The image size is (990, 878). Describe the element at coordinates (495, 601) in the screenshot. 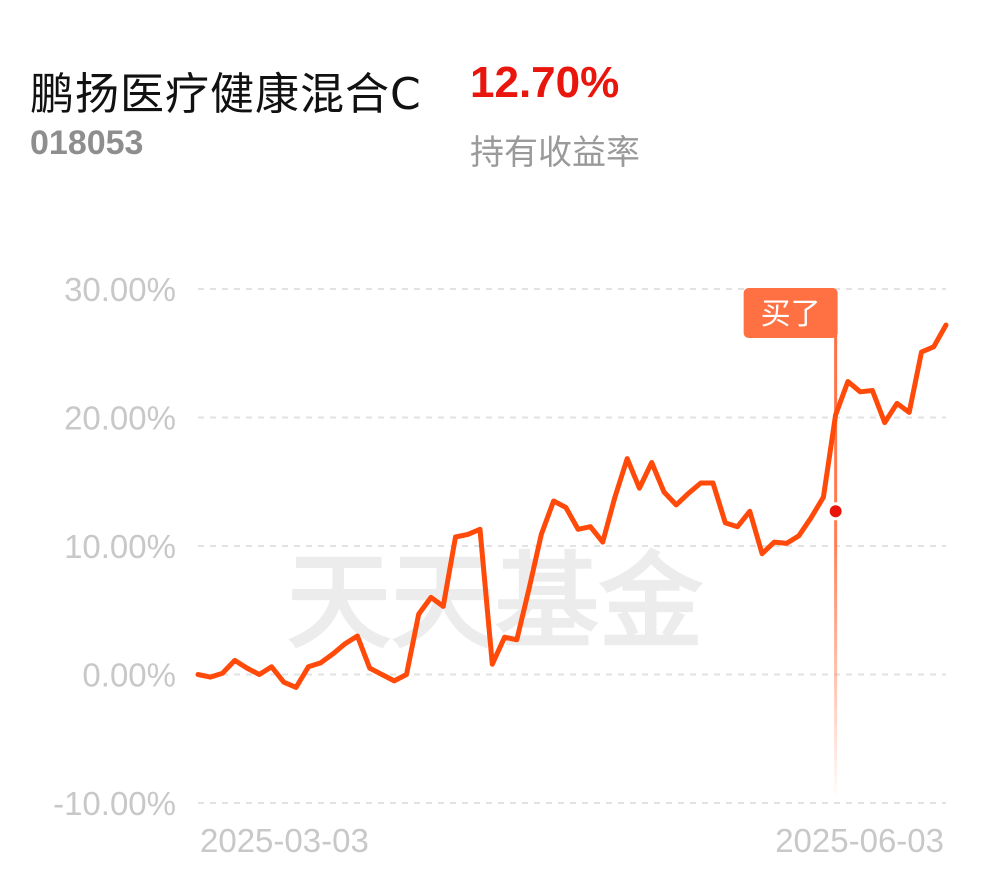

I see `watermark-text: 天天基金` at that location.